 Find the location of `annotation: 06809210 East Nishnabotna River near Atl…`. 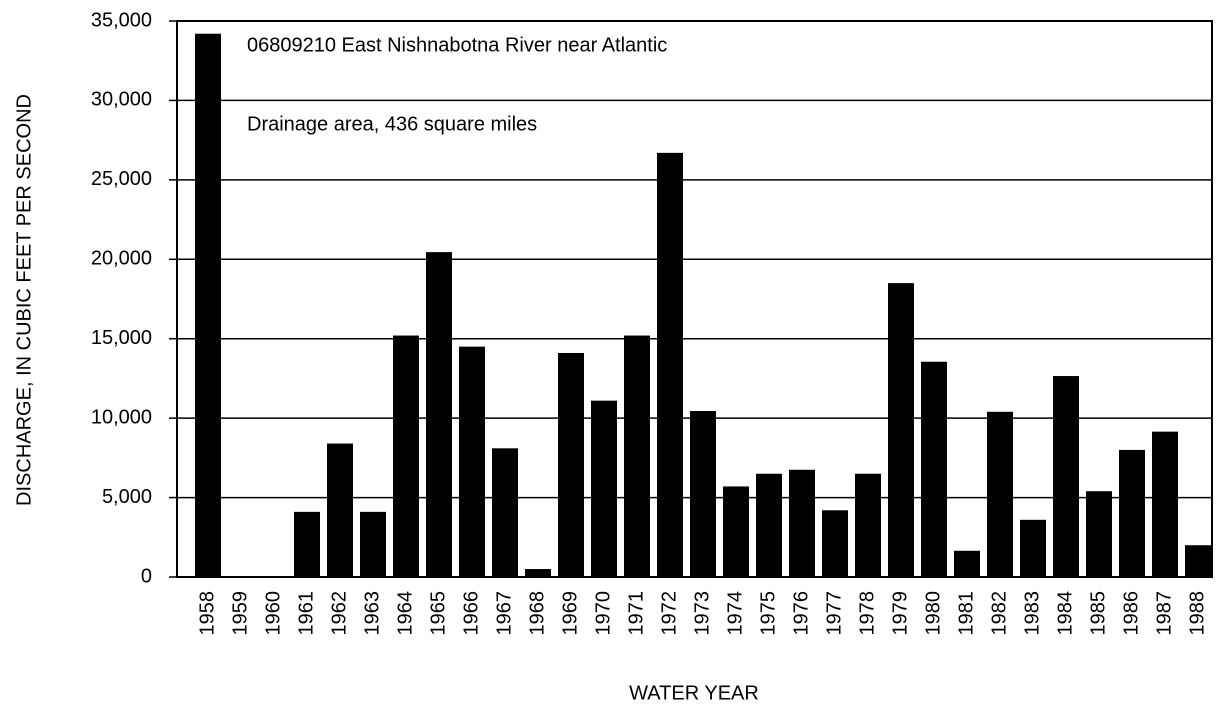

annotation: 06809210 East Nishnabotna River near Atl… is located at coordinates (457, 45).